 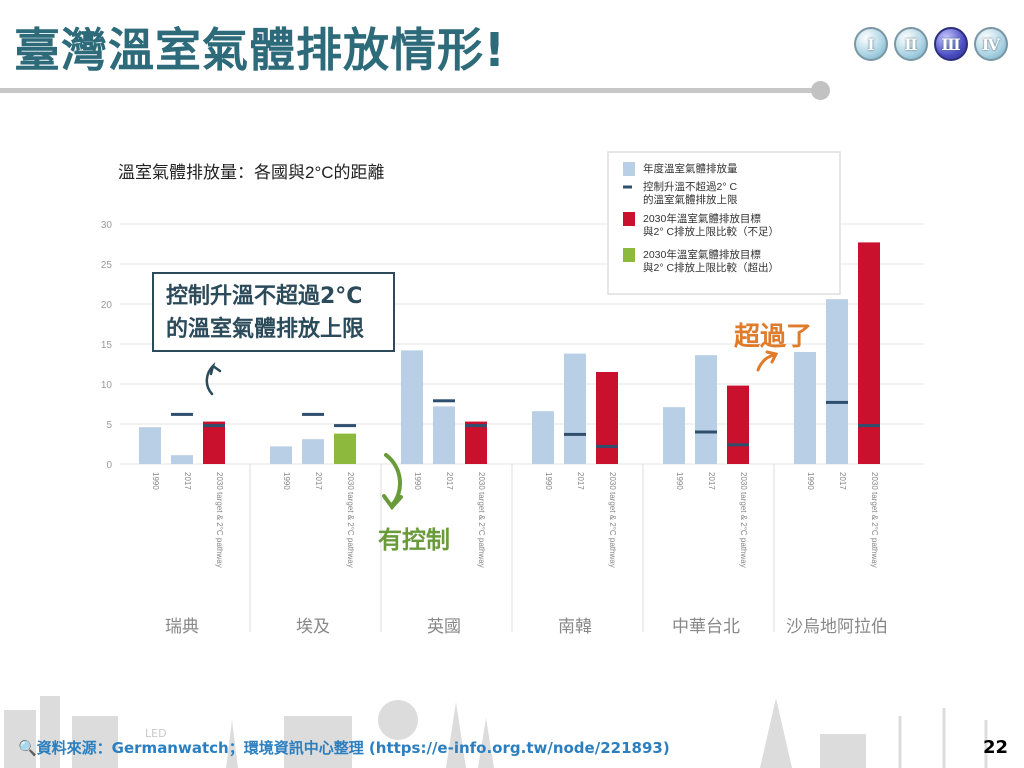 What do you see at coordinates (931, 44) in the screenshot?
I see `section-nav: Ⅰ Ⅱ Ⅲ Ⅳ` at bounding box center [931, 44].